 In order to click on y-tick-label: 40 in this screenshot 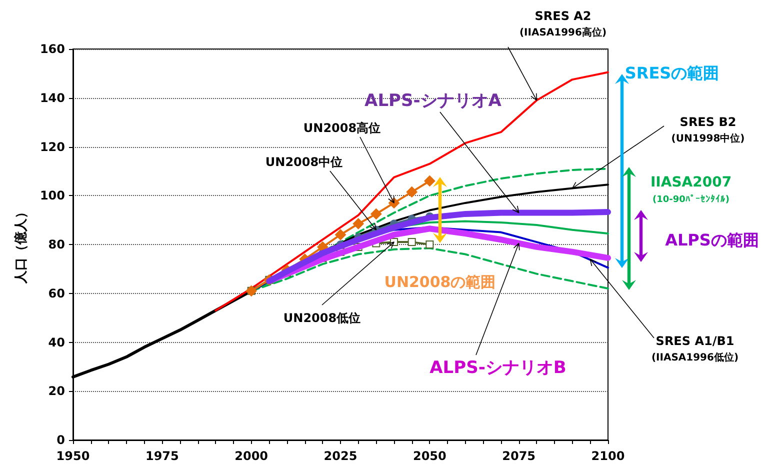, I will do `click(56, 342)`.